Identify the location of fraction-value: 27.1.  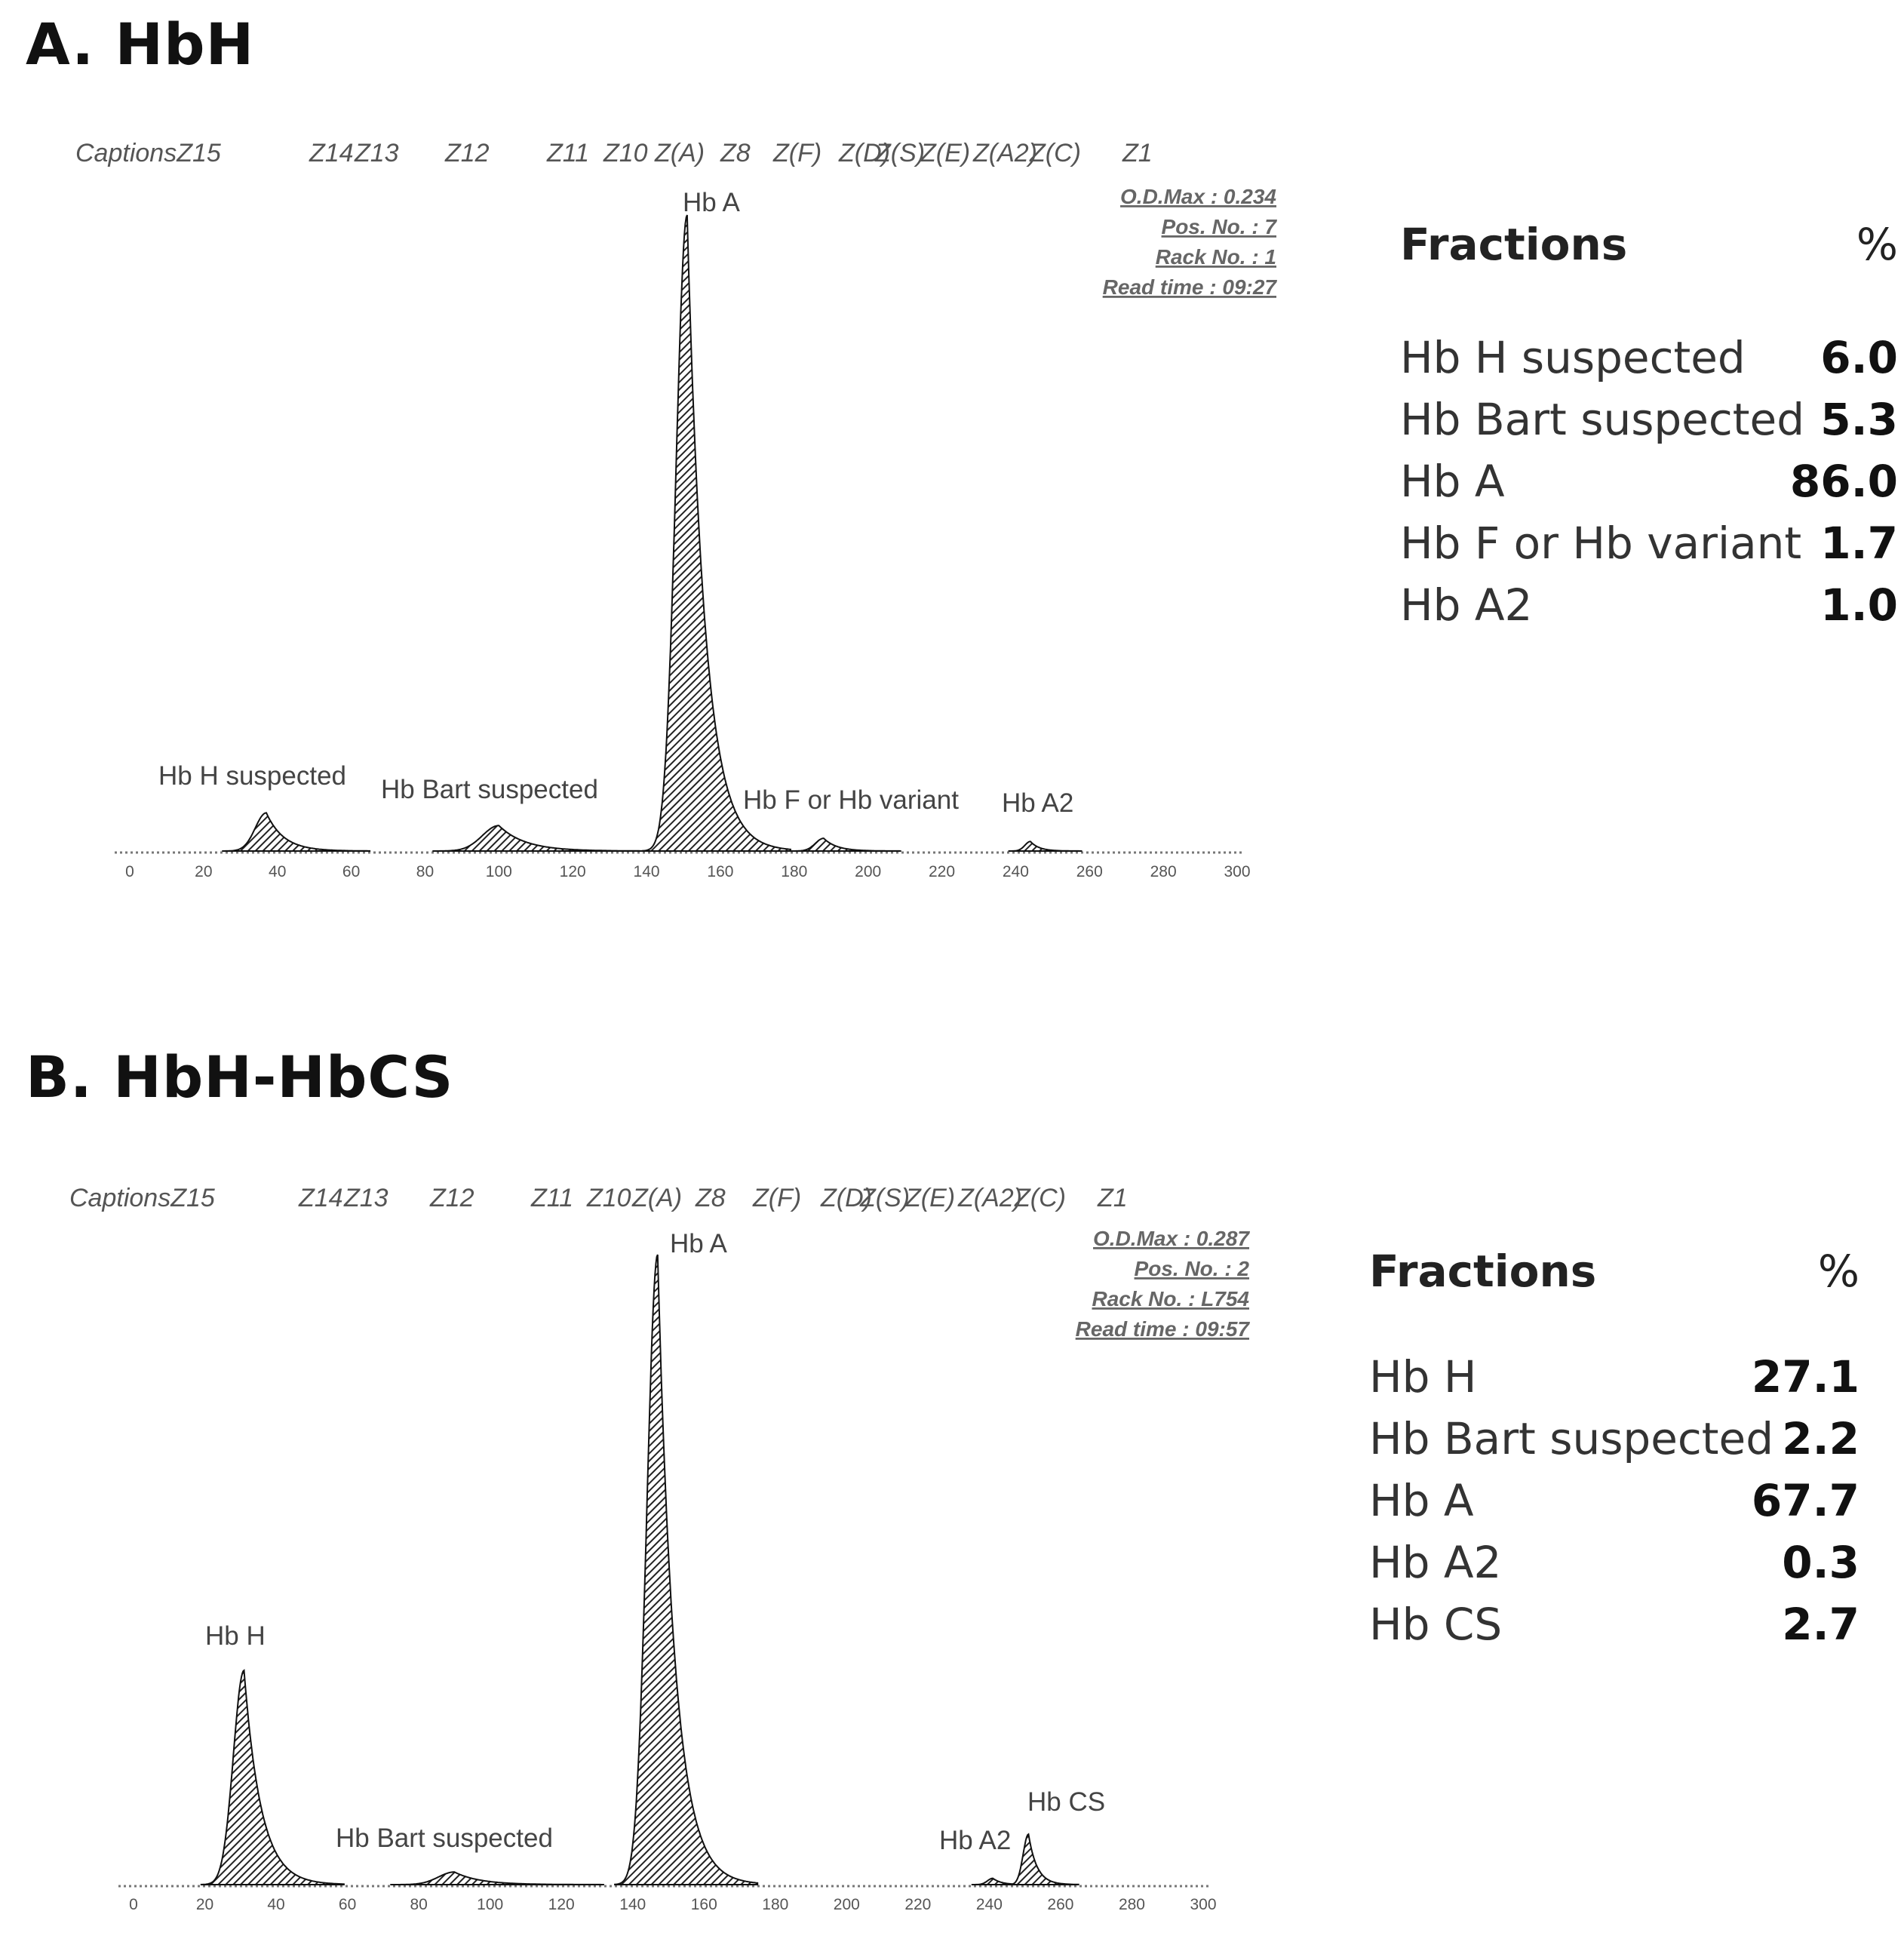
(1805, 1377).